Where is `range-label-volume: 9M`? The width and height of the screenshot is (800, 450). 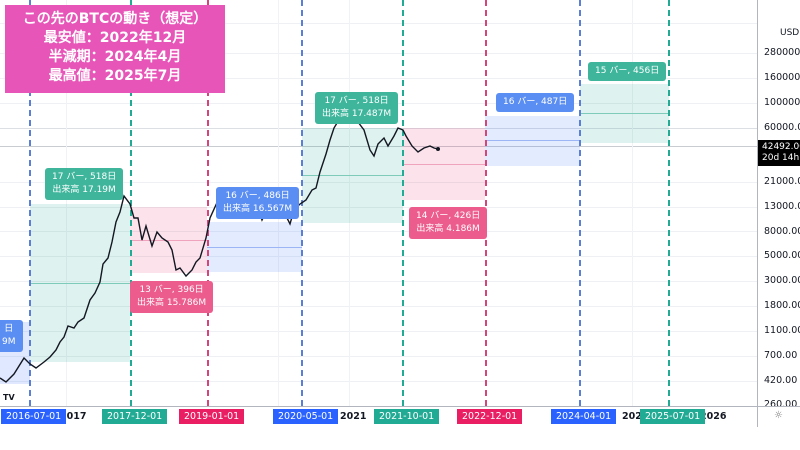 range-label-volume: 9M is located at coordinates (9, 342).